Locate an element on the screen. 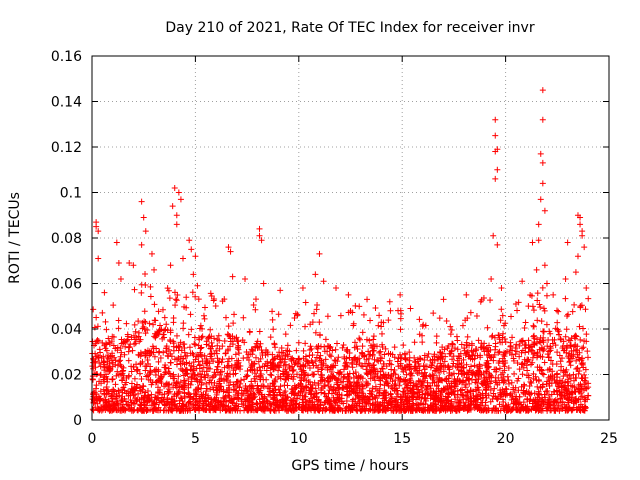 This screenshot has height=480, width=640. y-tick-label: 0 is located at coordinates (77, 421).